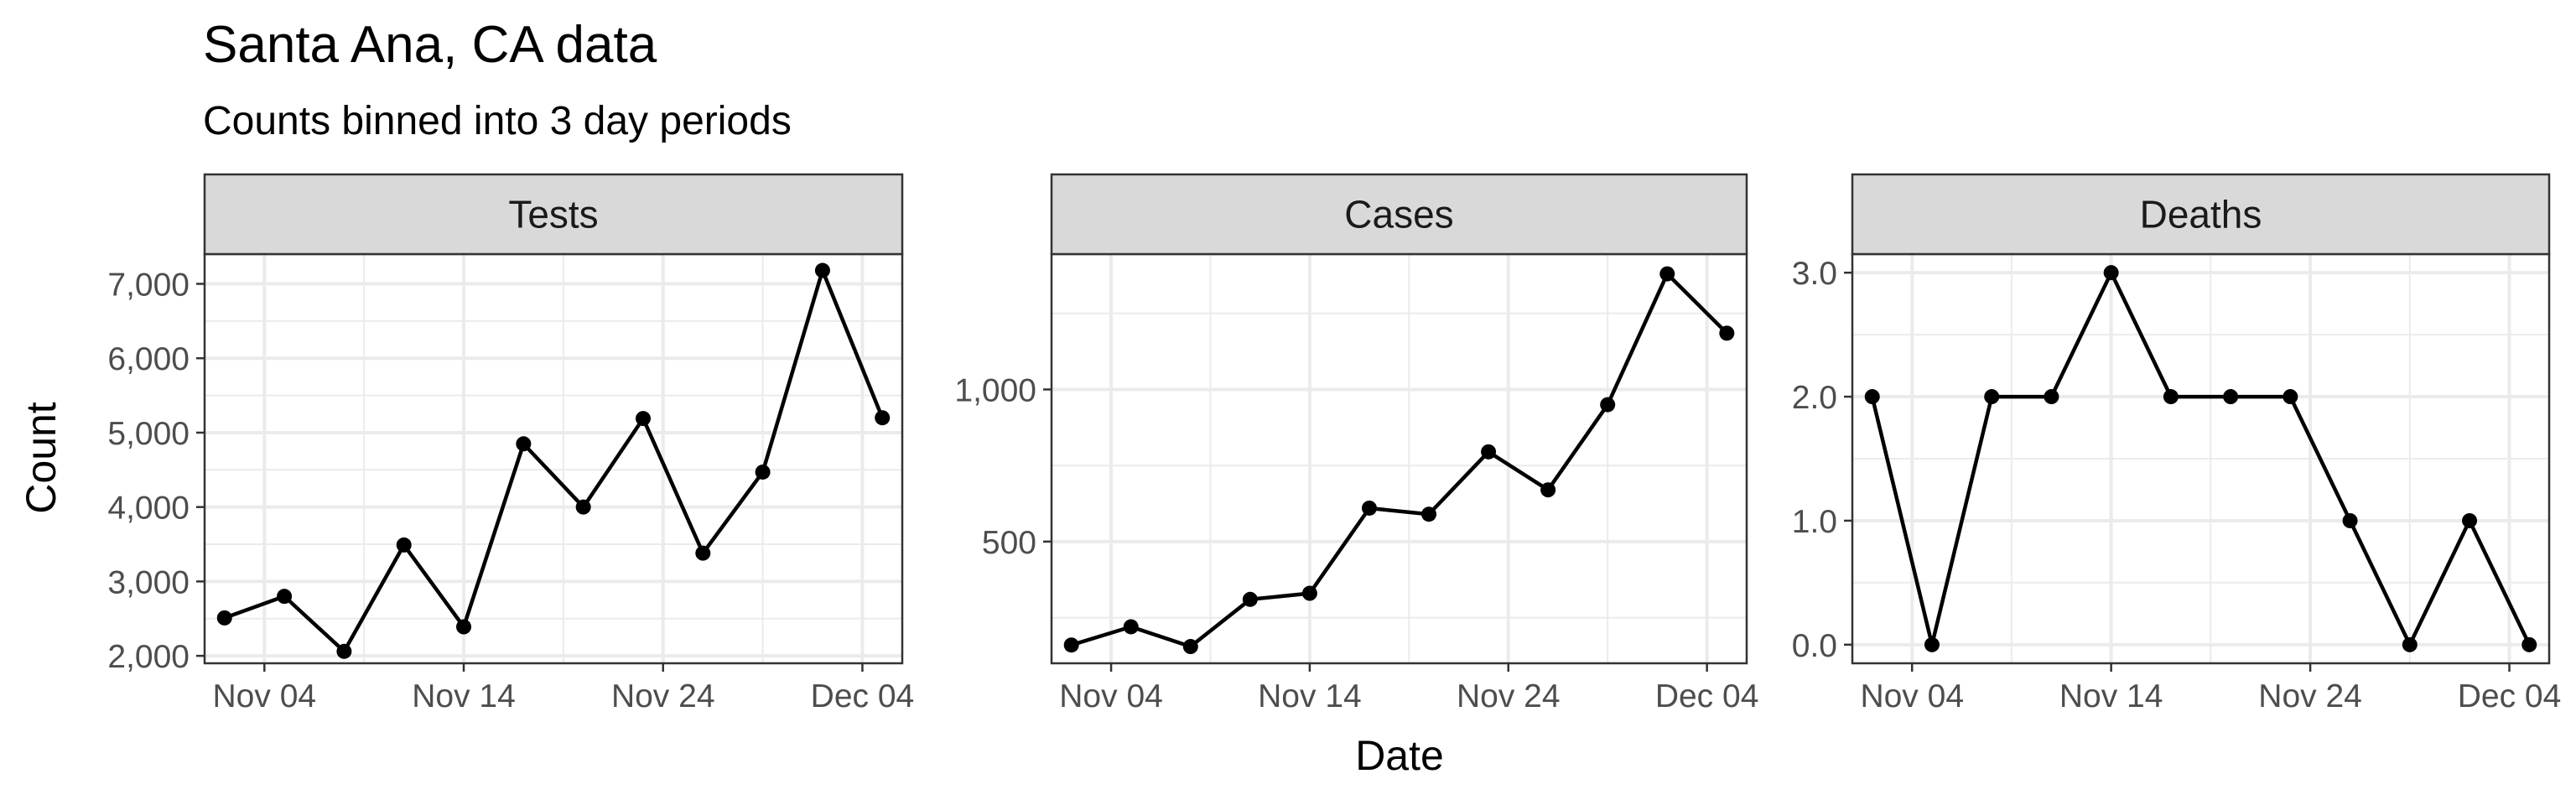 The width and height of the screenshot is (2576, 805). Describe the element at coordinates (1814, 646) in the screenshot. I see `y-tick-label: 0.0` at that location.